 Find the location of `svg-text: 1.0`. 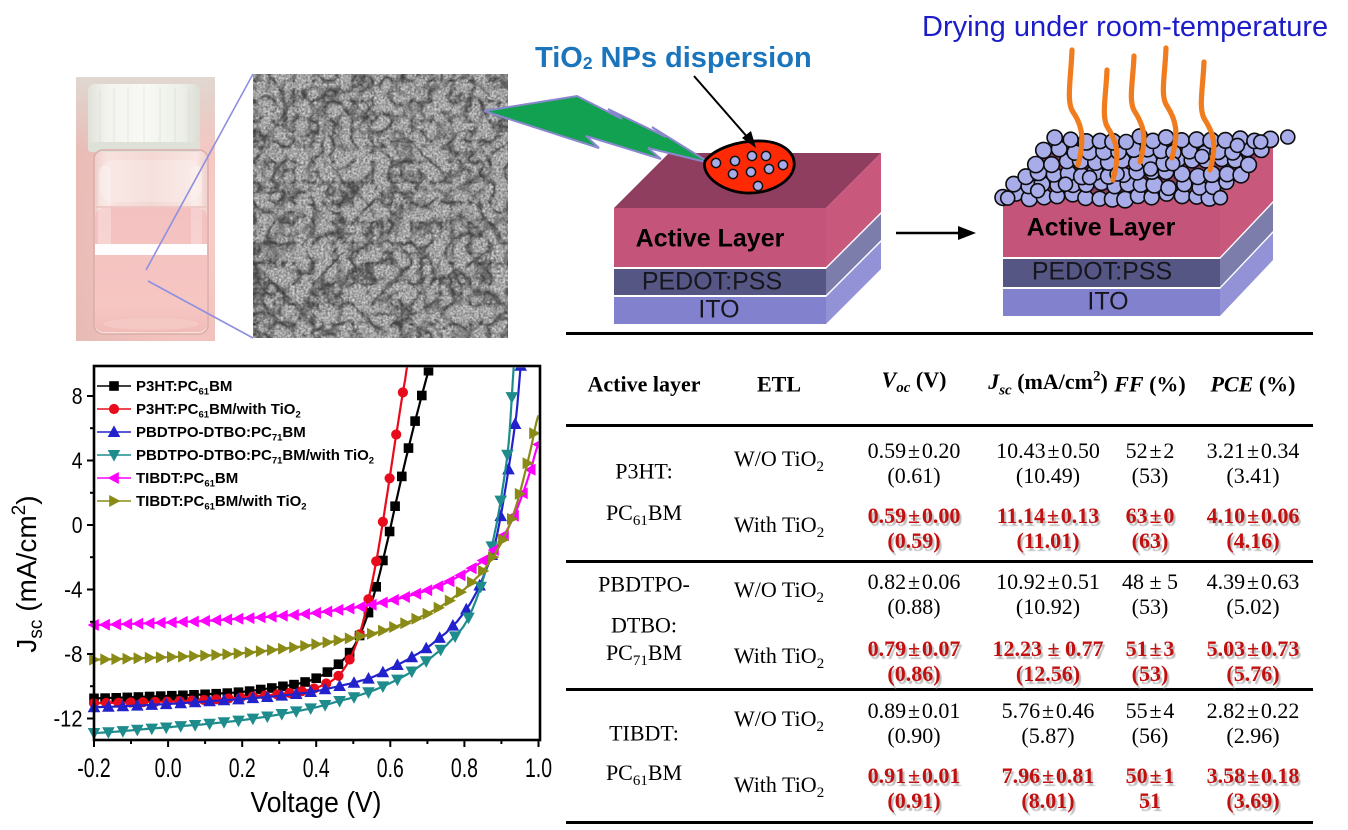

svg-text: 1.0 is located at coordinates (538, 768).